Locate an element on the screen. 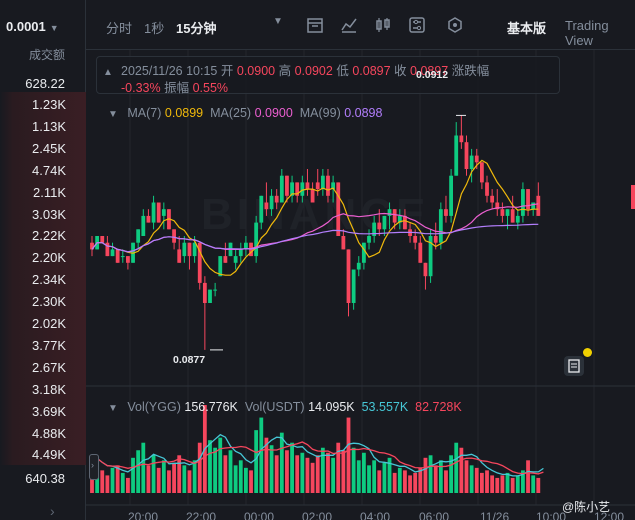 This screenshot has width=635, height=520. calendar-icon is located at coordinates (315, 25).